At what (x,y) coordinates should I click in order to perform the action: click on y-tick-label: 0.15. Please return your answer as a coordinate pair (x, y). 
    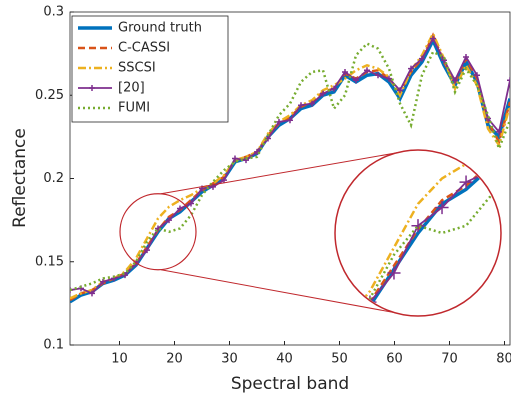
    Looking at the image, I should click on (49, 261).